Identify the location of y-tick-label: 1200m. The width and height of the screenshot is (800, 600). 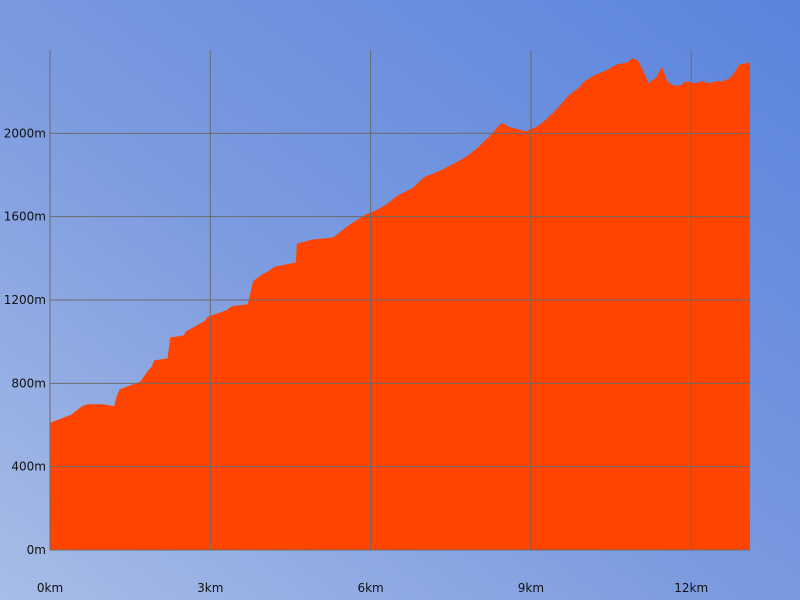
(25, 300).